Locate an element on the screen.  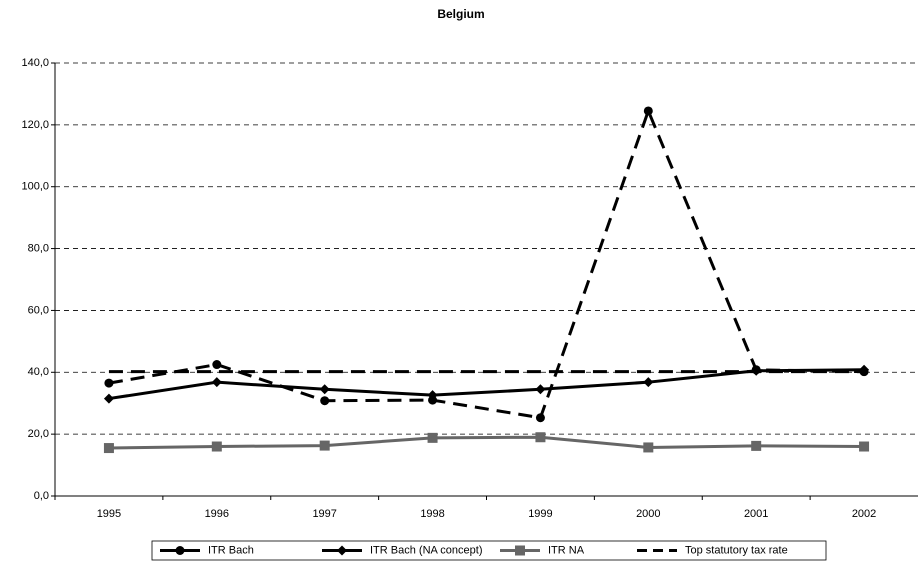
chart-title: Belgium is located at coordinates (460, 14).